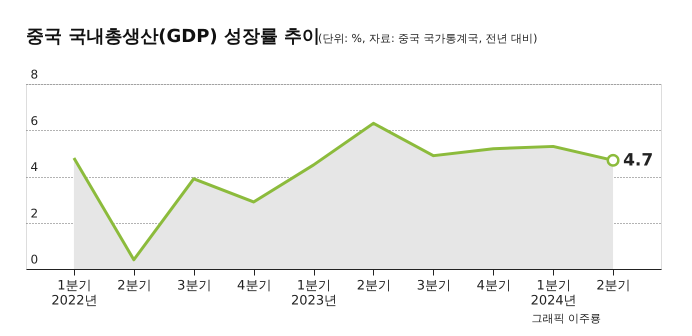 The image size is (692, 336). Describe the element at coordinates (173, 36) in the screenshot. I see `chart-title: 중국 국내총생산(GDP) 성장률 추이` at that location.